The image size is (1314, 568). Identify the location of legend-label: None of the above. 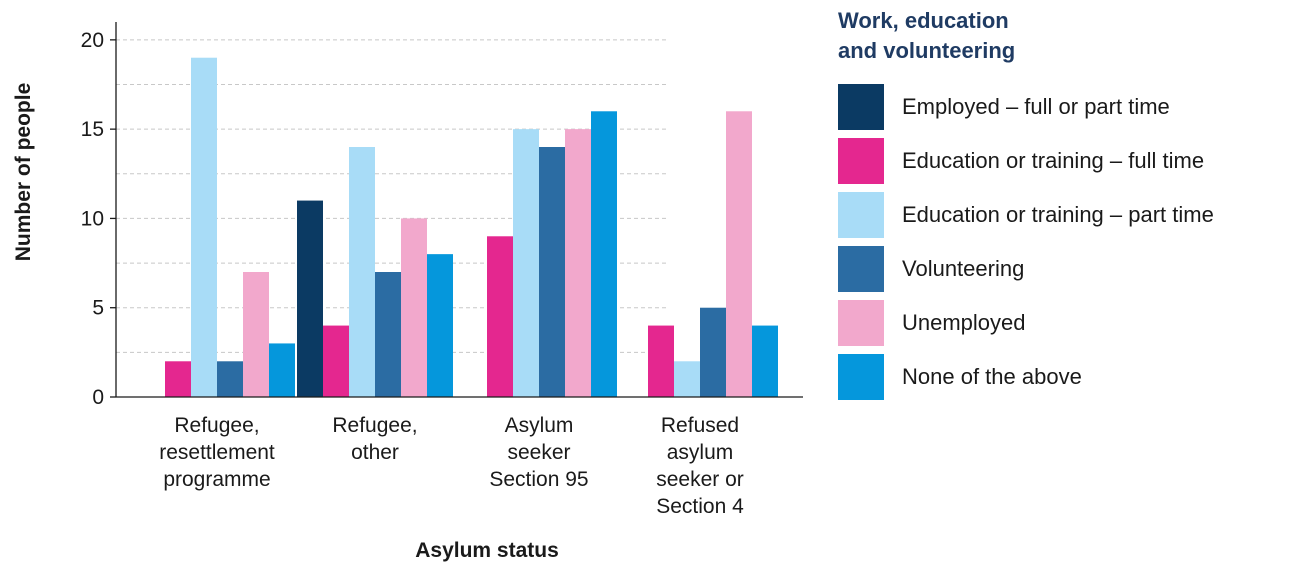
(992, 376).